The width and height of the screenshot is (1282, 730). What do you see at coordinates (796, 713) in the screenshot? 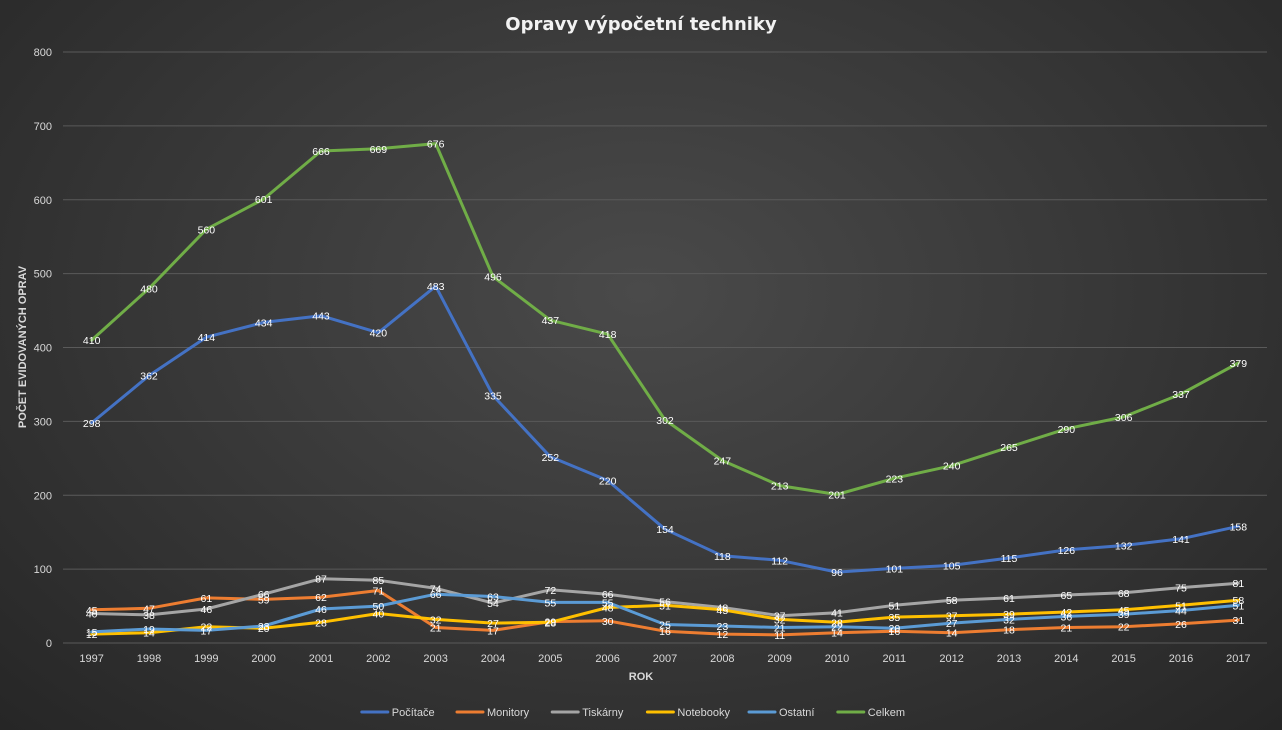
I see `legend-label: Ostatní` at bounding box center [796, 713].